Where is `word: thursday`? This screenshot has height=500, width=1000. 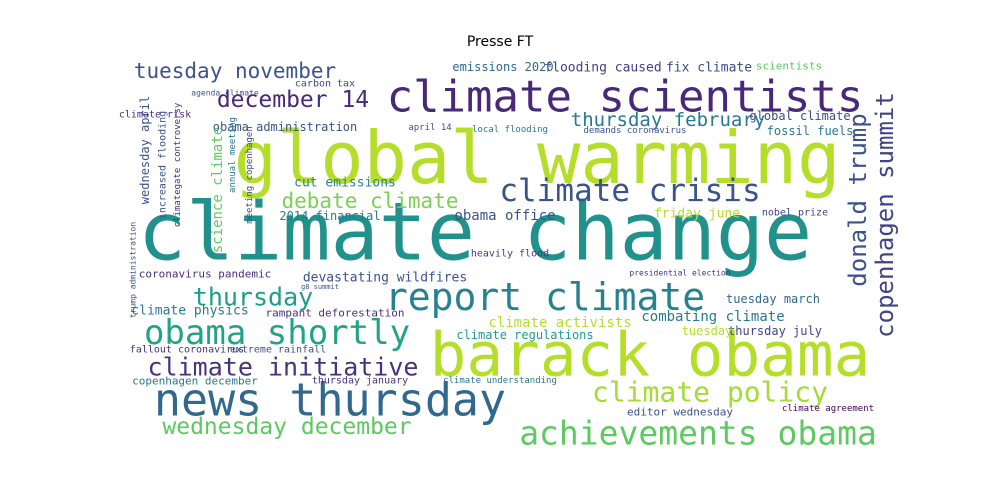
word: thursday is located at coordinates (253, 297).